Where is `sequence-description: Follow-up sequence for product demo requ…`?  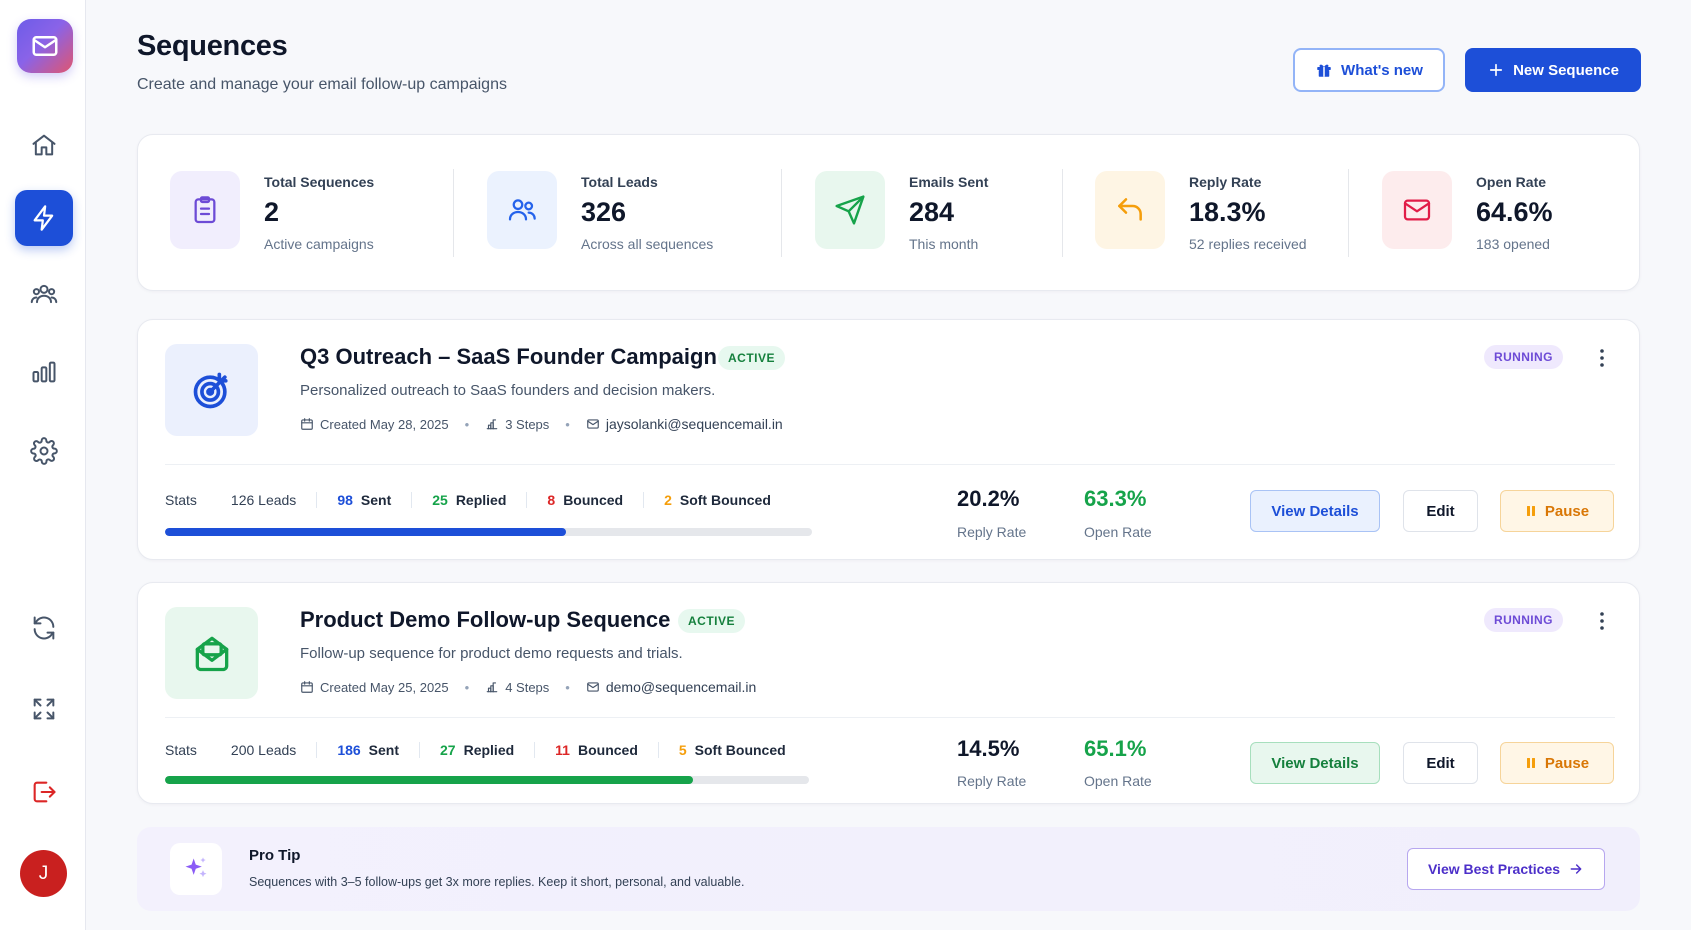 sequence-description: Follow-up sequence for product demo requ… is located at coordinates (491, 653).